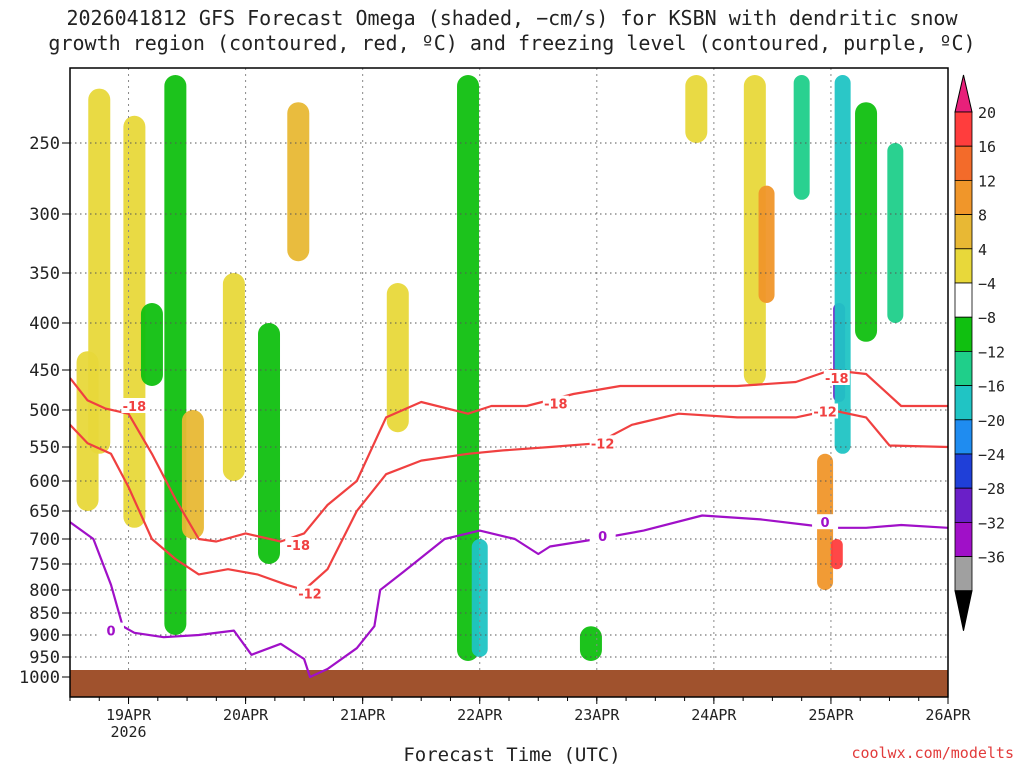 The height and width of the screenshot is (768, 1024). What do you see at coordinates (932, 753) in the screenshot?
I see `credit-text: coolwx.com/modelts` at bounding box center [932, 753].